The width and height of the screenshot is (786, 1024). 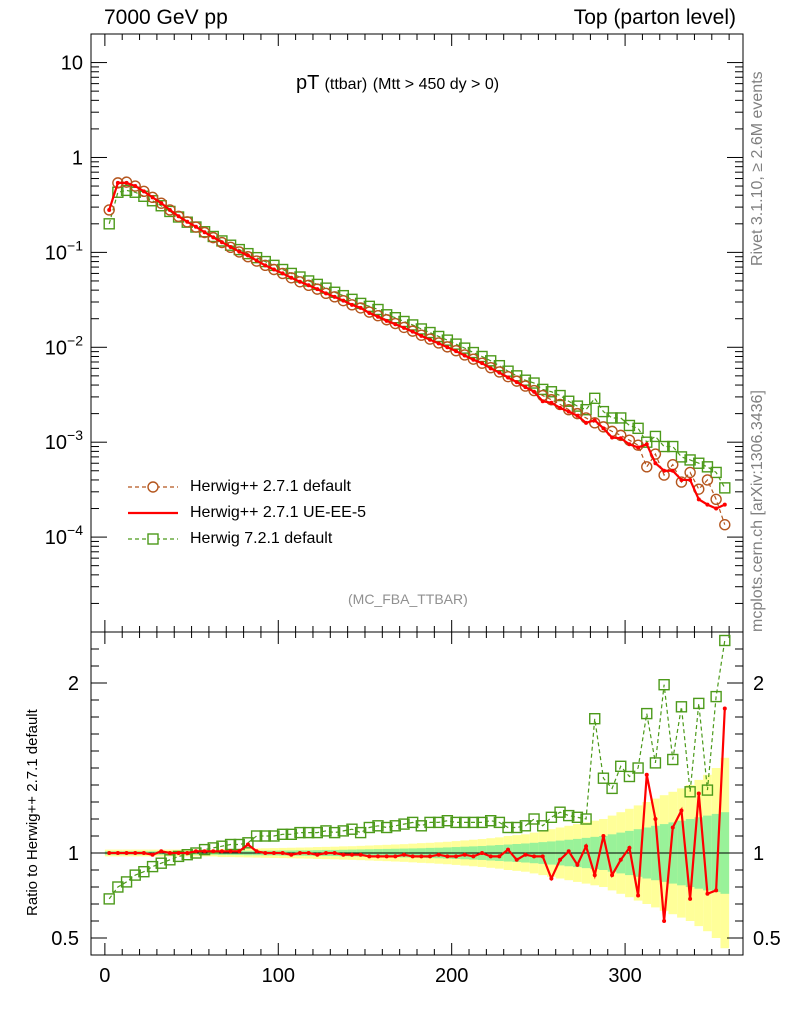 What do you see at coordinates (261, 538) in the screenshot?
I see `legend-label-herwig7-default: Herwig 7.2.1 default` at bounding box center [261, 538].